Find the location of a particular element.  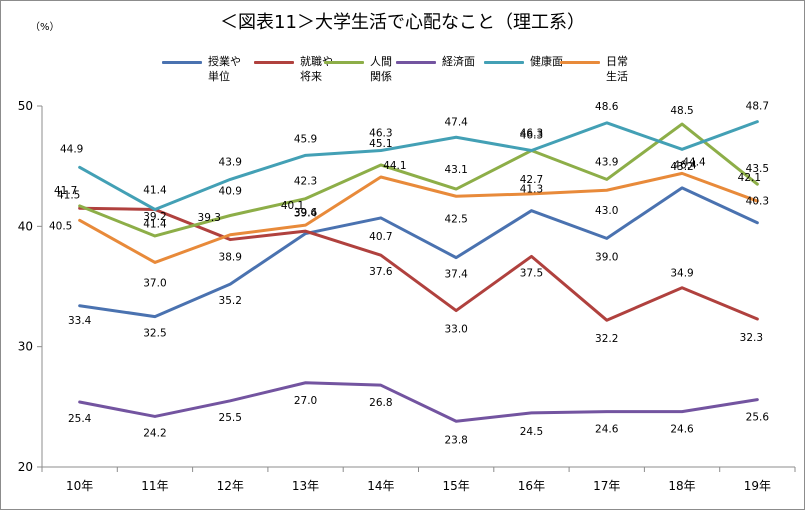

data-label: 46.4 is located at coordinates (685, 165).